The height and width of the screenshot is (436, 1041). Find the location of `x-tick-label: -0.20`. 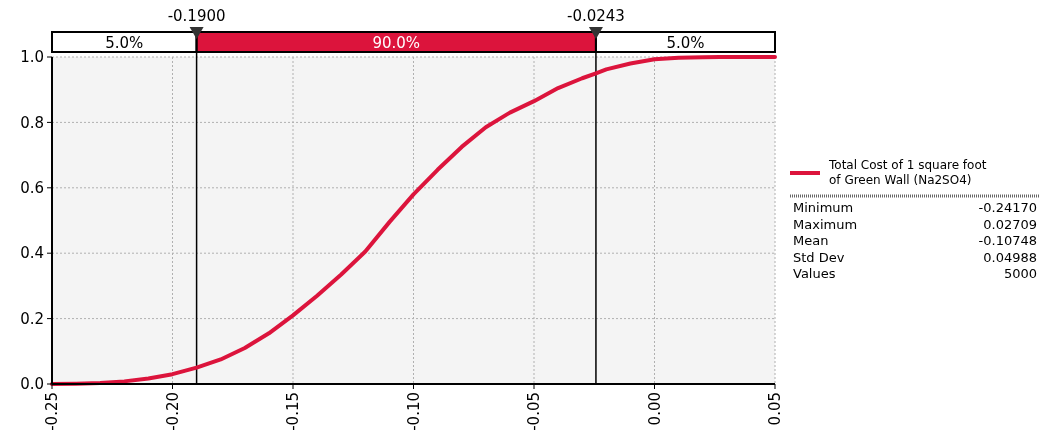

x-tick-label: -0.20 is located at coordinates (172, 411).